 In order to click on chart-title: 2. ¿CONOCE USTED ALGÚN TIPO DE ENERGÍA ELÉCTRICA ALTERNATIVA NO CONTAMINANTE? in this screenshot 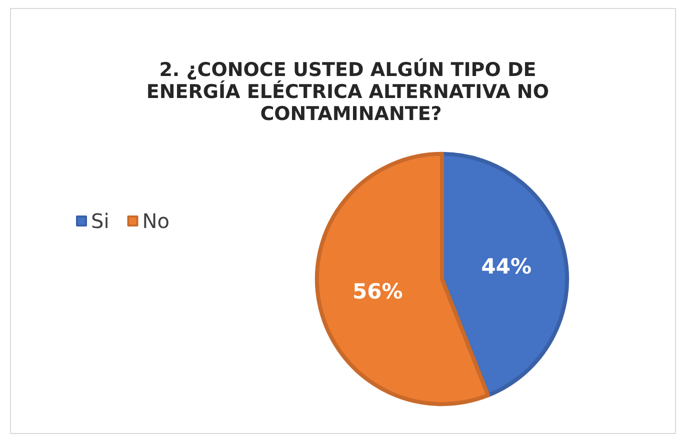, I will do `click(351, 91)`.